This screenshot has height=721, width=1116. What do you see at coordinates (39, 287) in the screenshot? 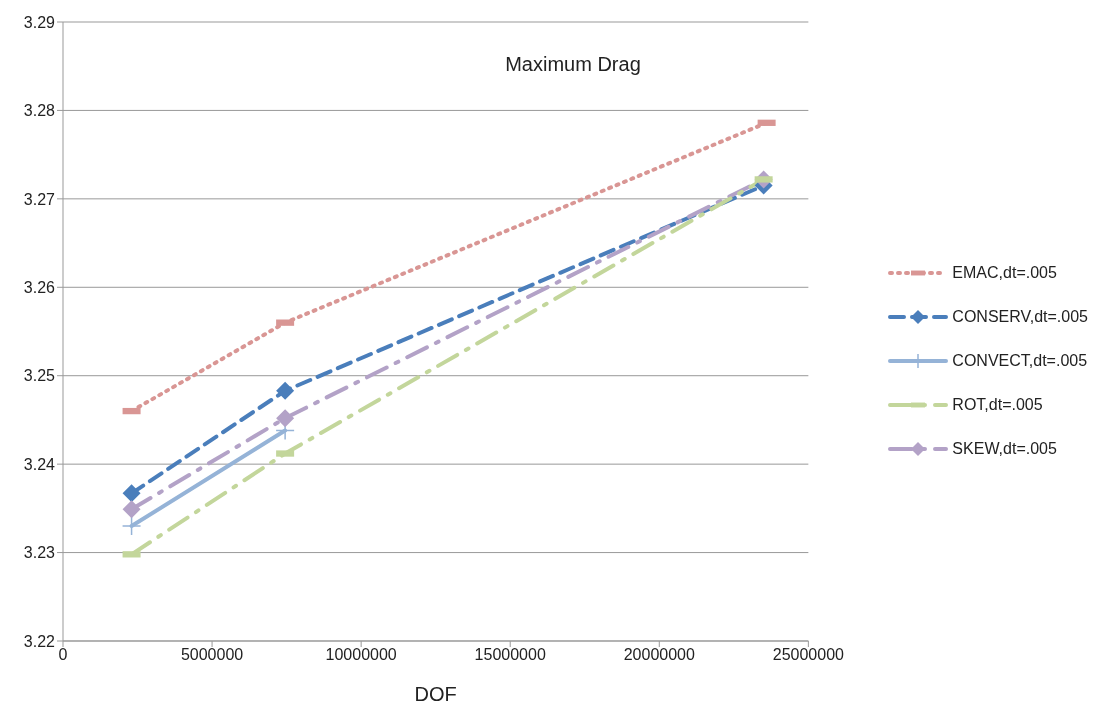
I see `y-tick-label: 3.26` at bounding box center [39, 287].